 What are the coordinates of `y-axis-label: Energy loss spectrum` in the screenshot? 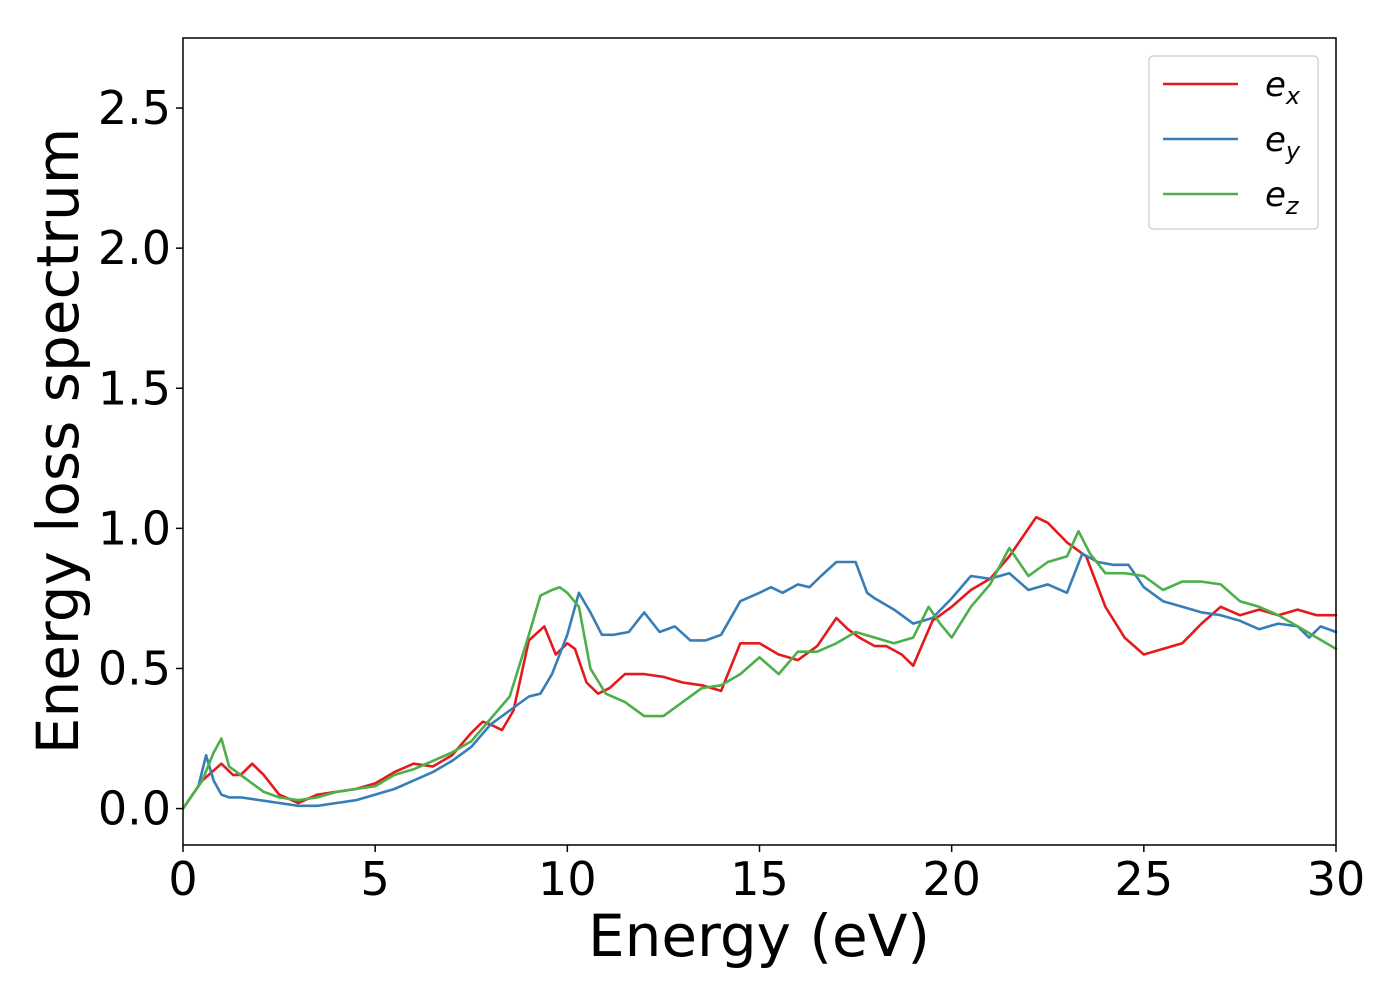 It's located at (58, 441).